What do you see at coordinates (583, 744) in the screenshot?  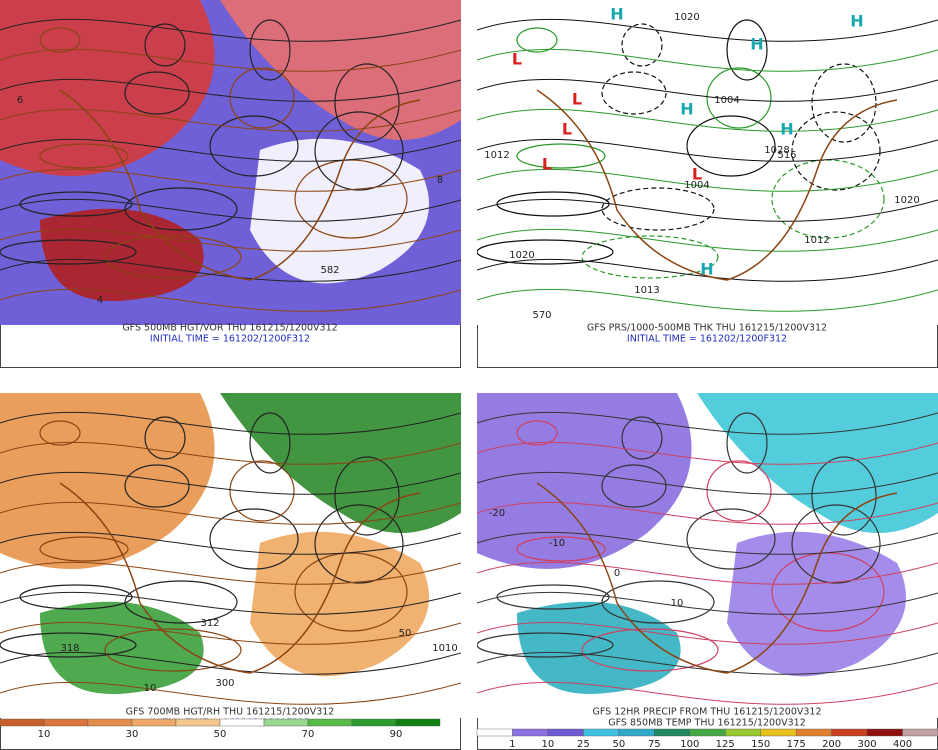 I see `color-bar-label: 25` at bounding box center [583, 744].